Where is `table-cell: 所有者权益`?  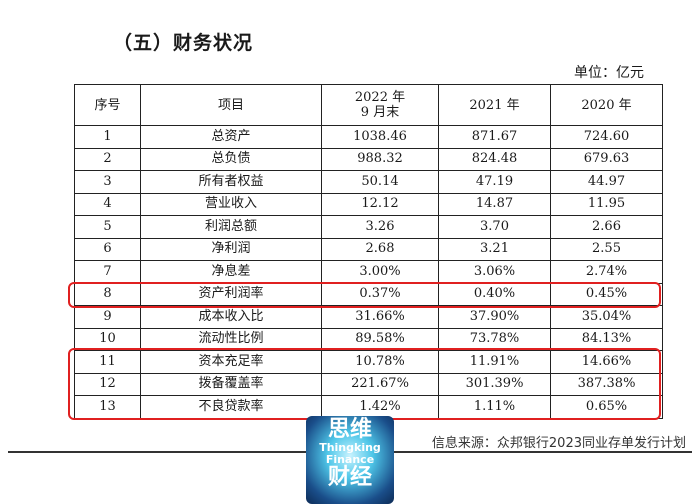 table-cell: 所有者权益 is located at coordinates (231, 182).